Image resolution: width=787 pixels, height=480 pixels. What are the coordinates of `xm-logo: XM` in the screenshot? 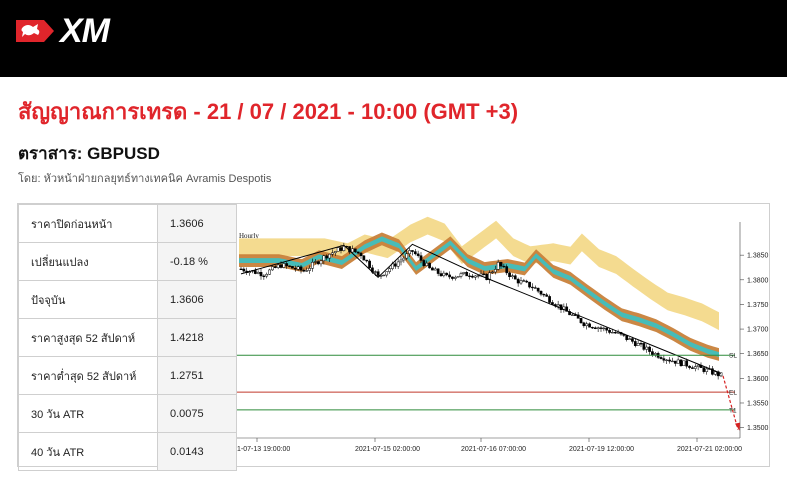 It's located at (62, 31).